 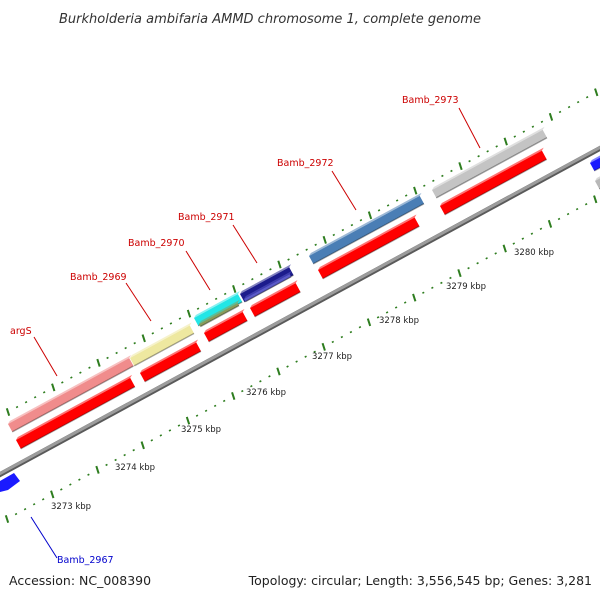 I want to click on gene-label-bamb-2967: Bamb_2967, so click(x=85, y=560).